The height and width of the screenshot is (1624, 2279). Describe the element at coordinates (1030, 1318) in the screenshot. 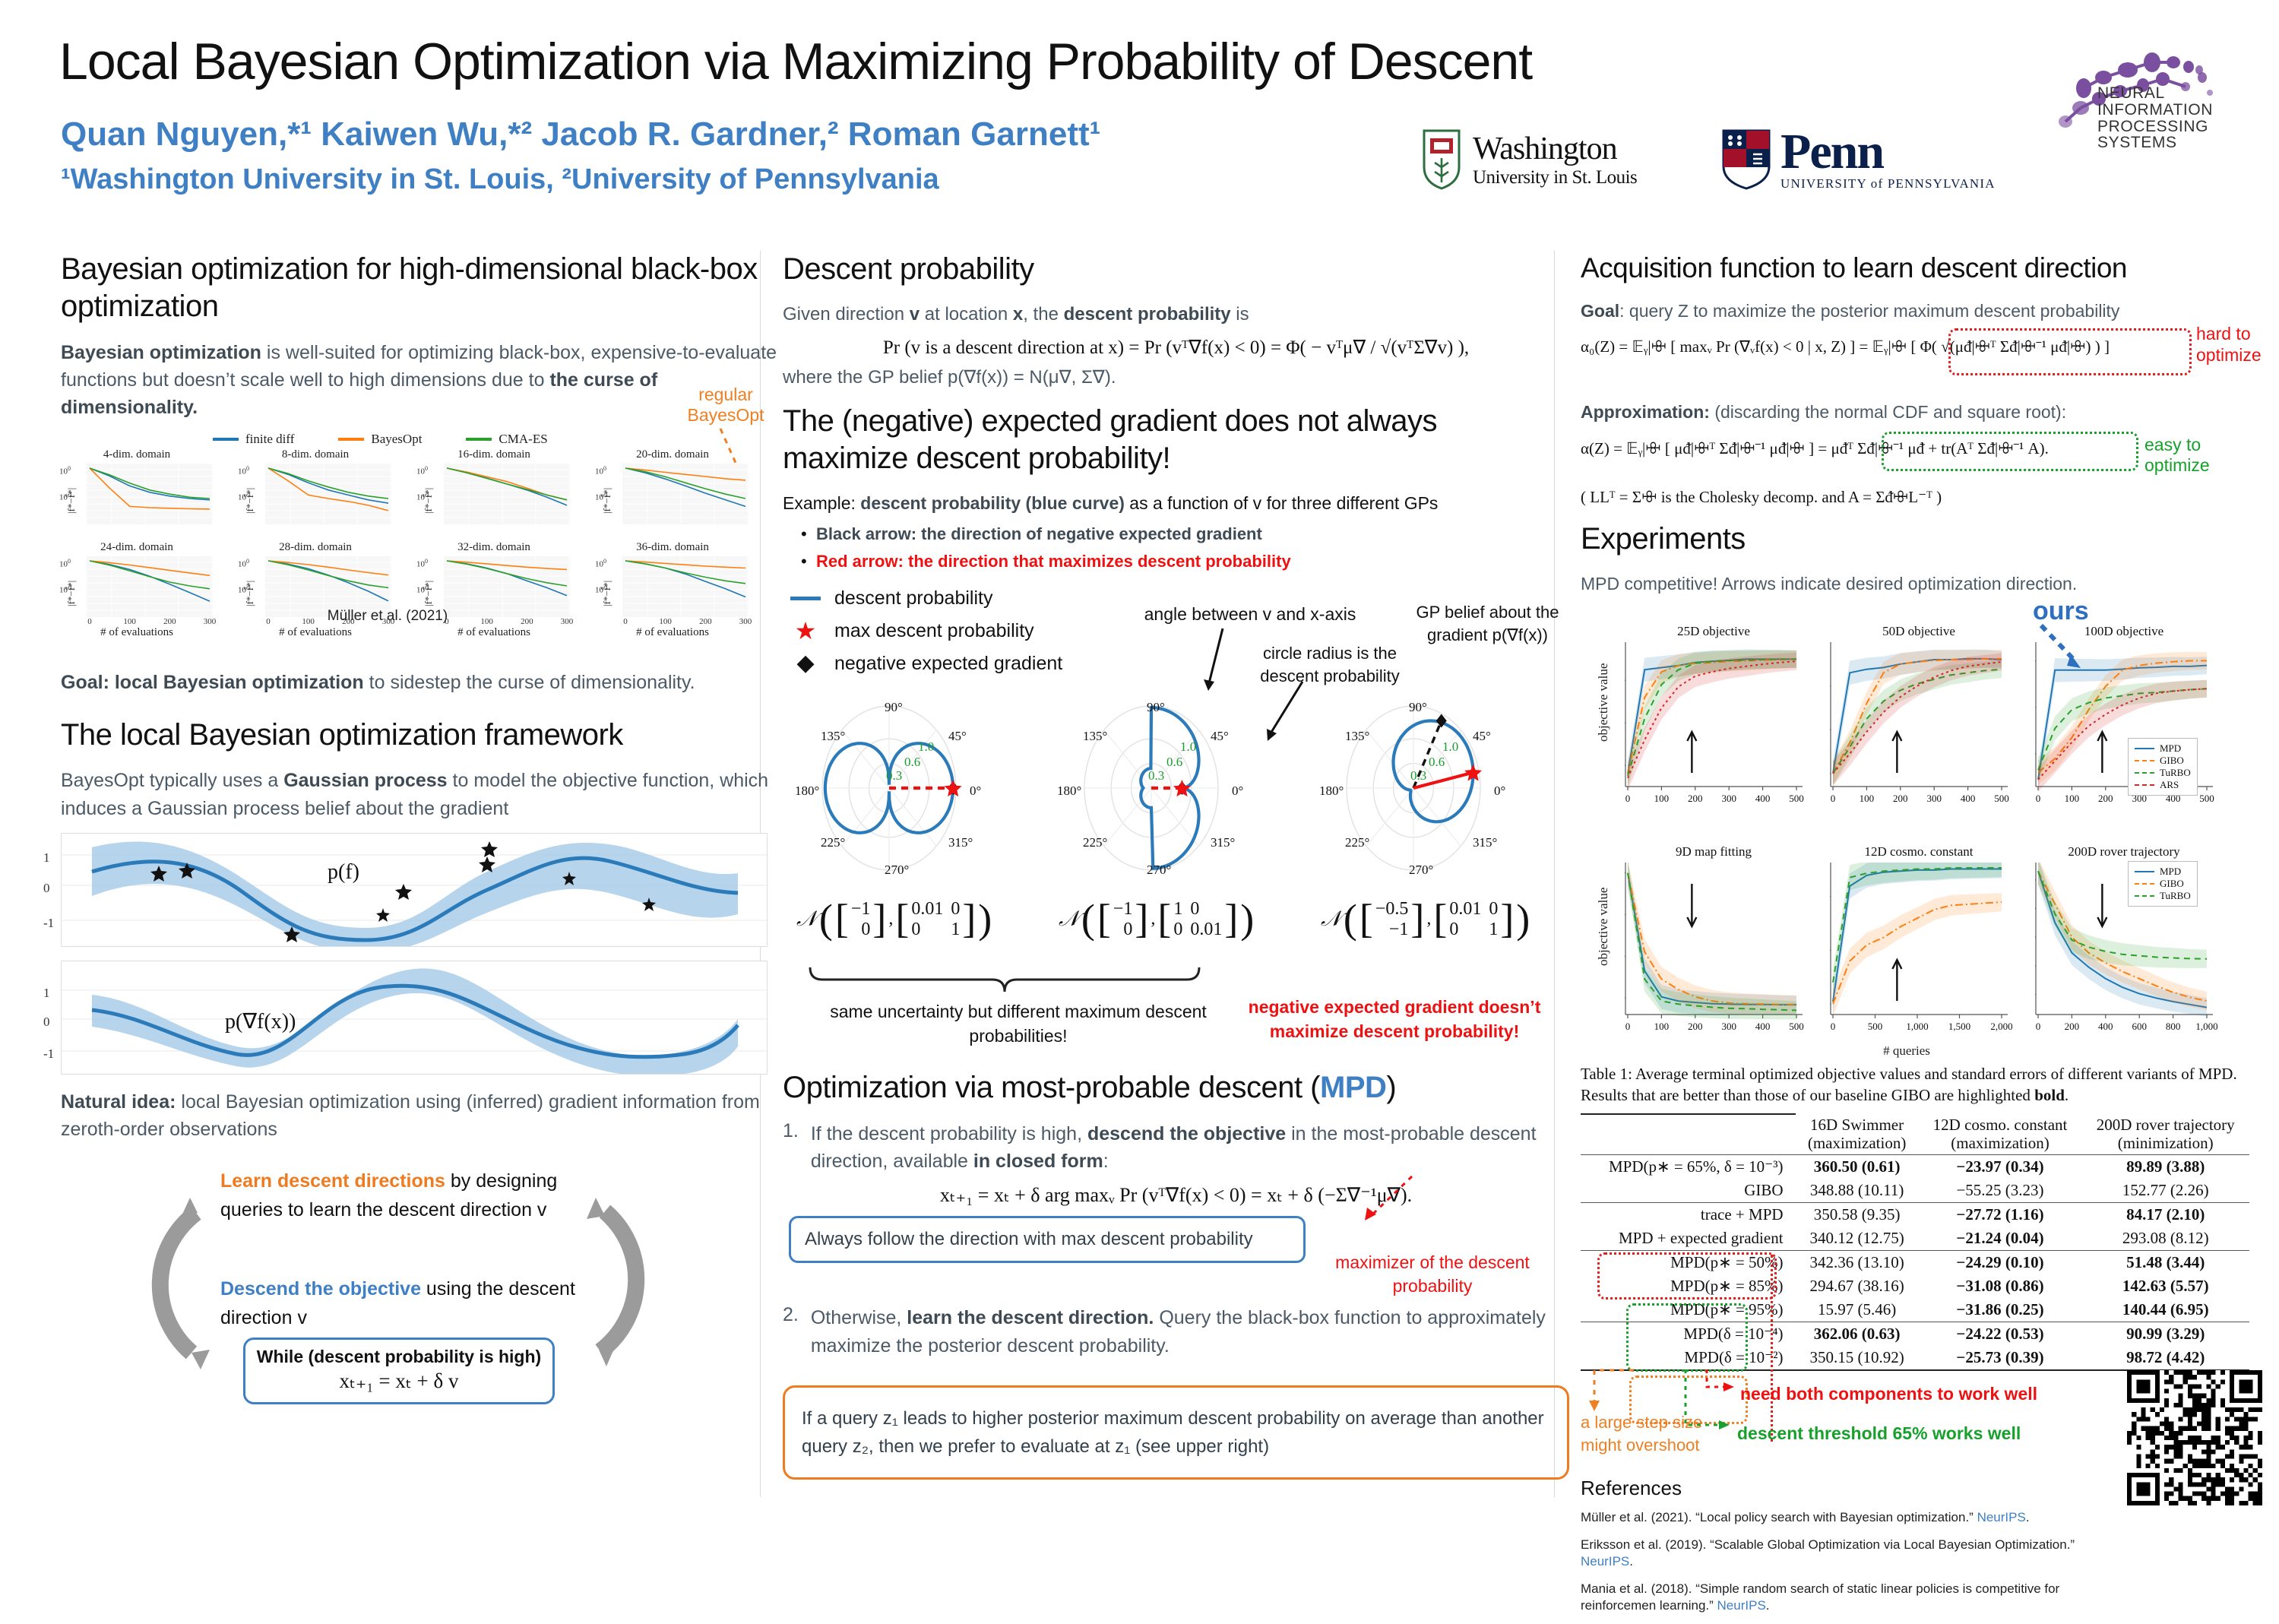

I see `step2-b: learn the descent direction.` at that location.